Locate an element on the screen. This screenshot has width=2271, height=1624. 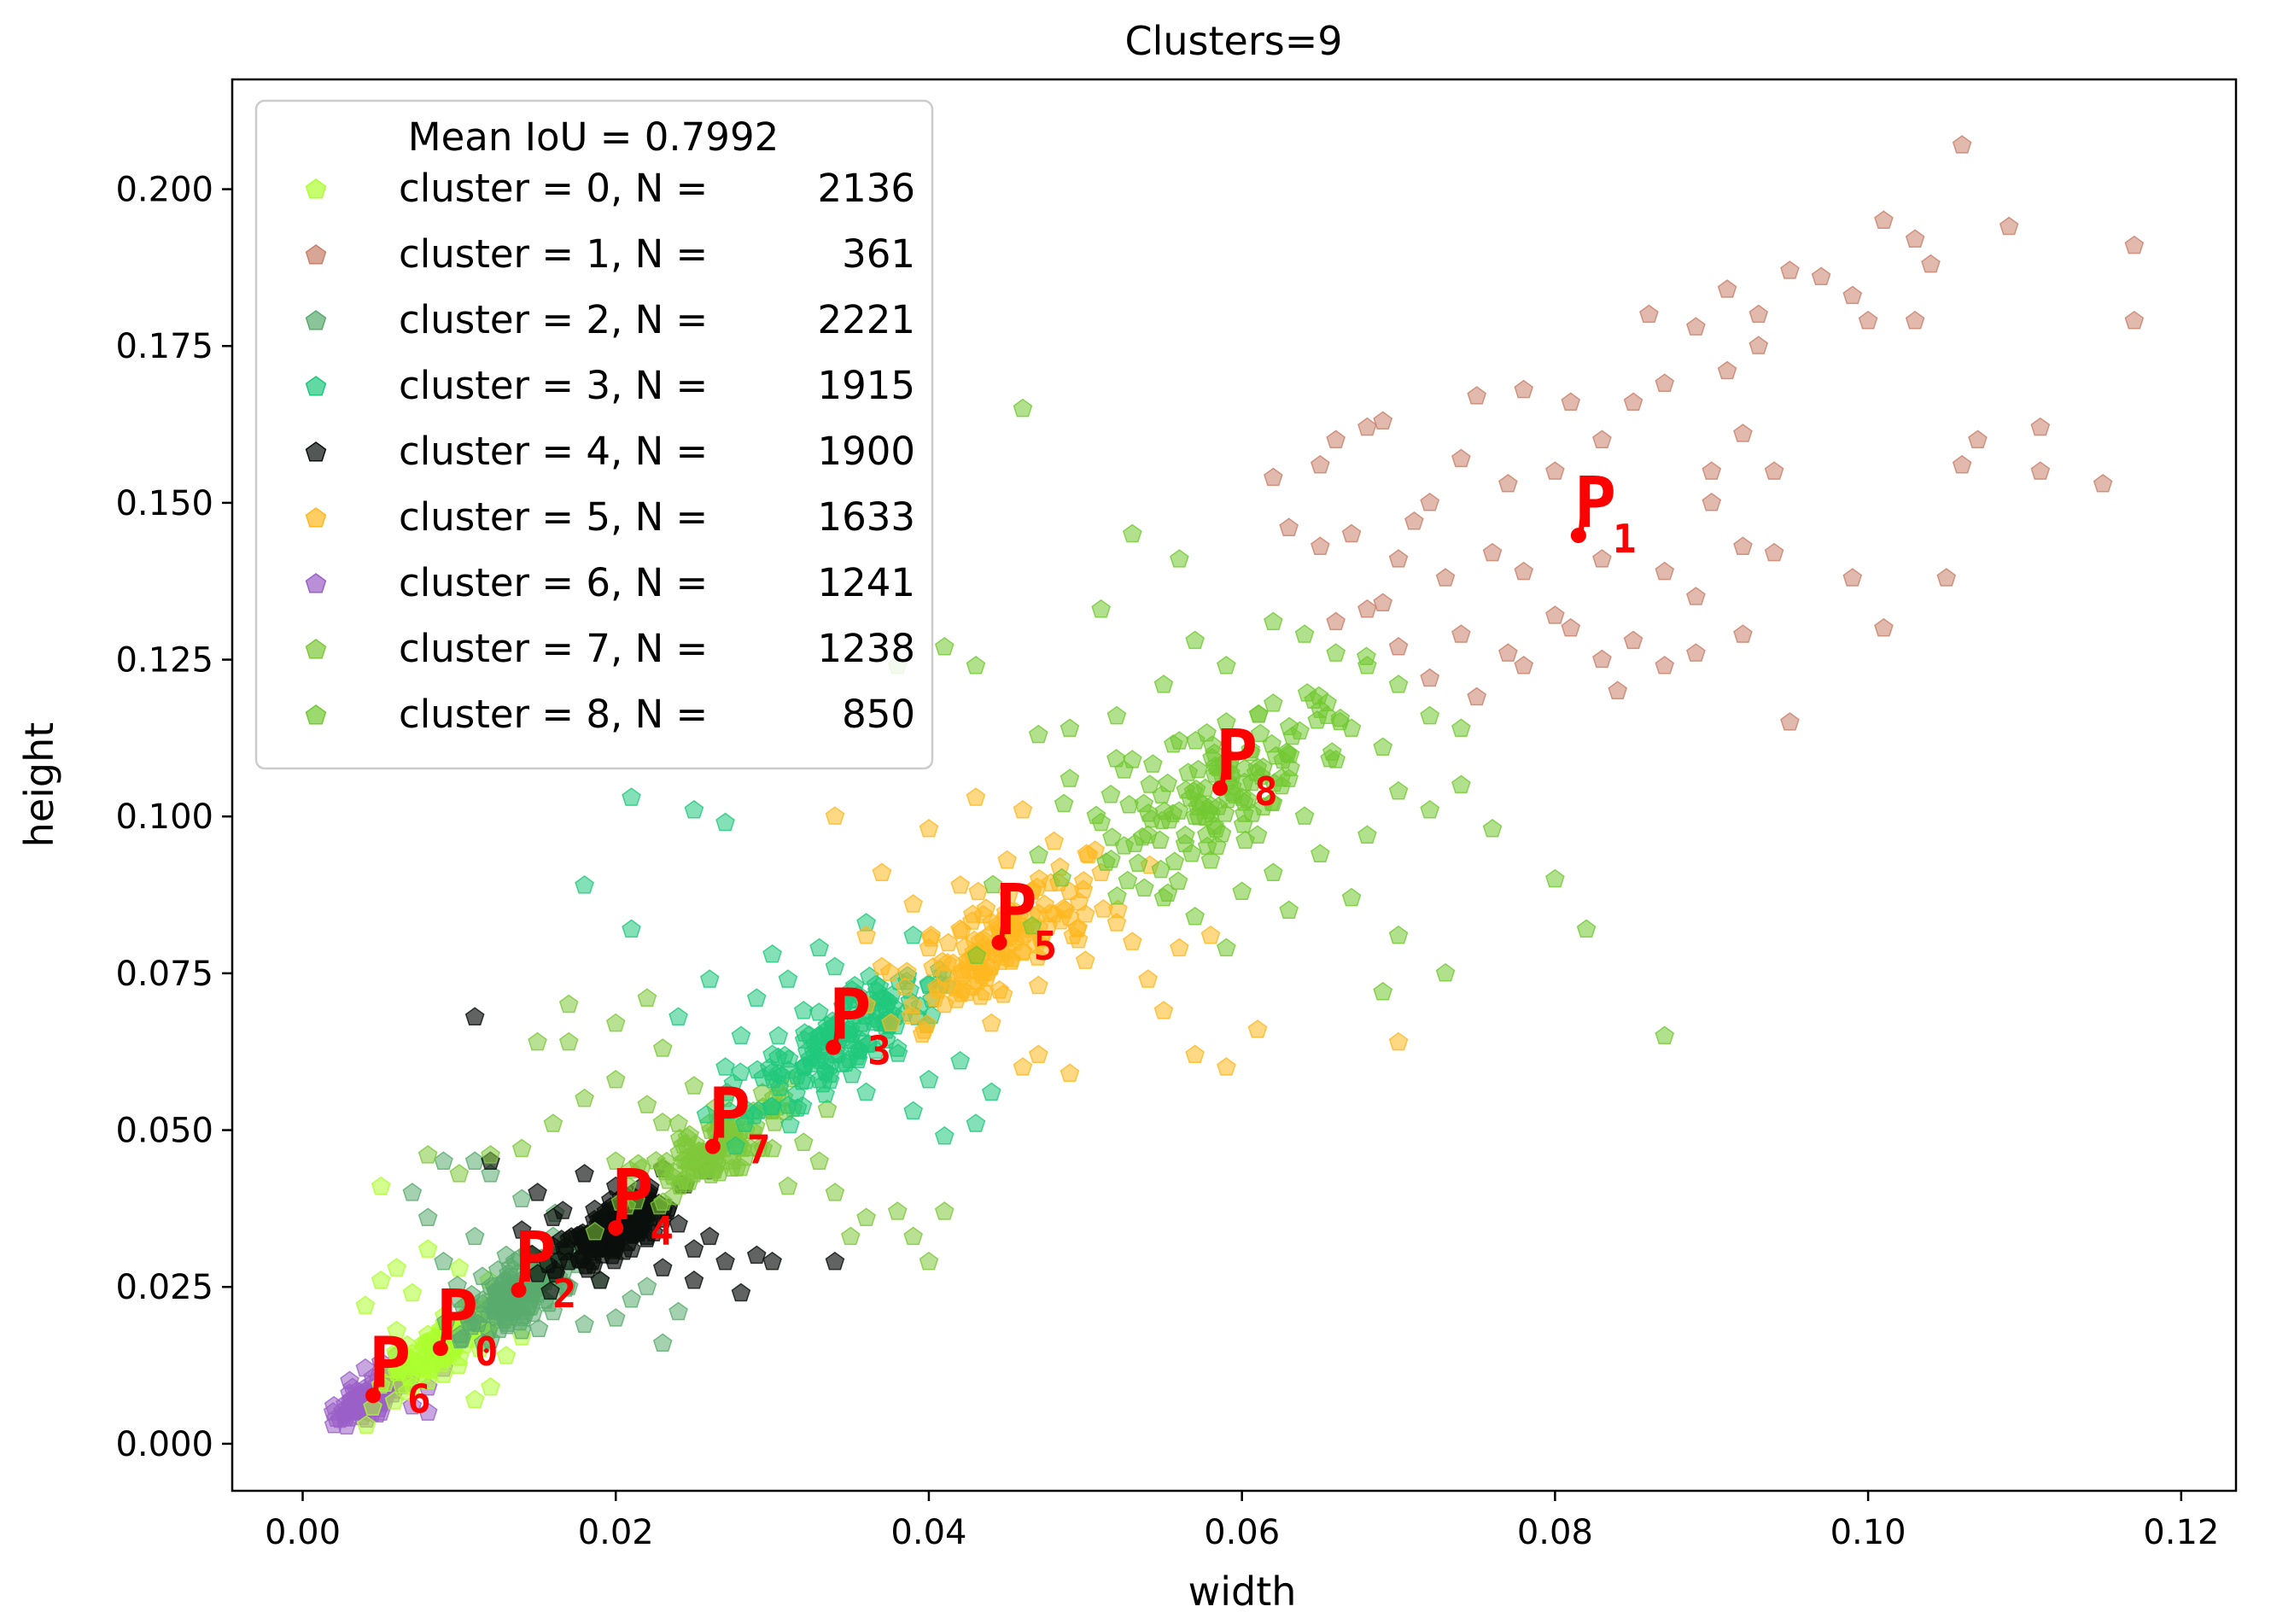
legend-entry-cluster-8: cluster = 8, N = 850 is located at coordinates (610, 715).